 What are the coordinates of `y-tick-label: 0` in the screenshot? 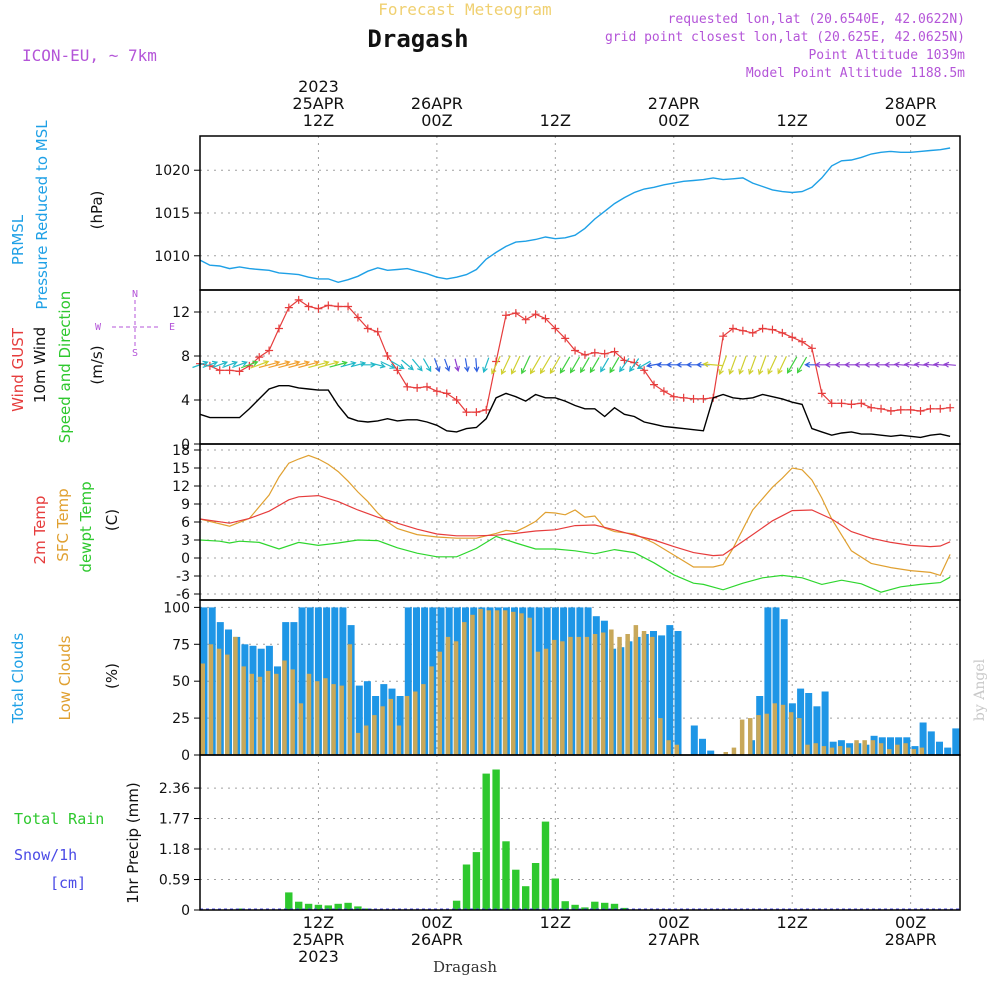 It's located at (185, 559).